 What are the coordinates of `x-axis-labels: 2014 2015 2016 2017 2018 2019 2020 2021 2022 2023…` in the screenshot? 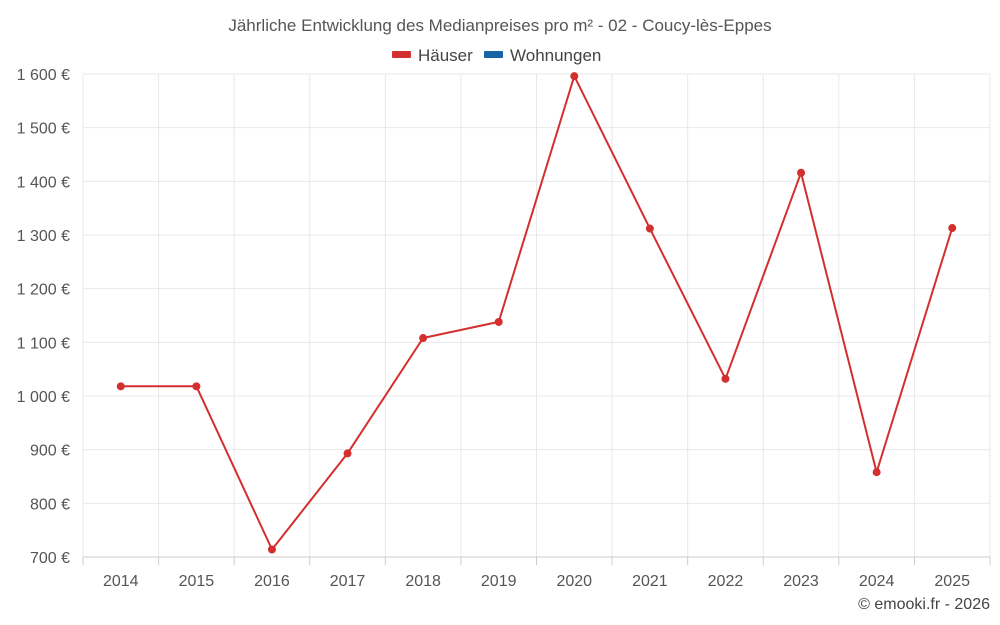 It's located at (536, 581).